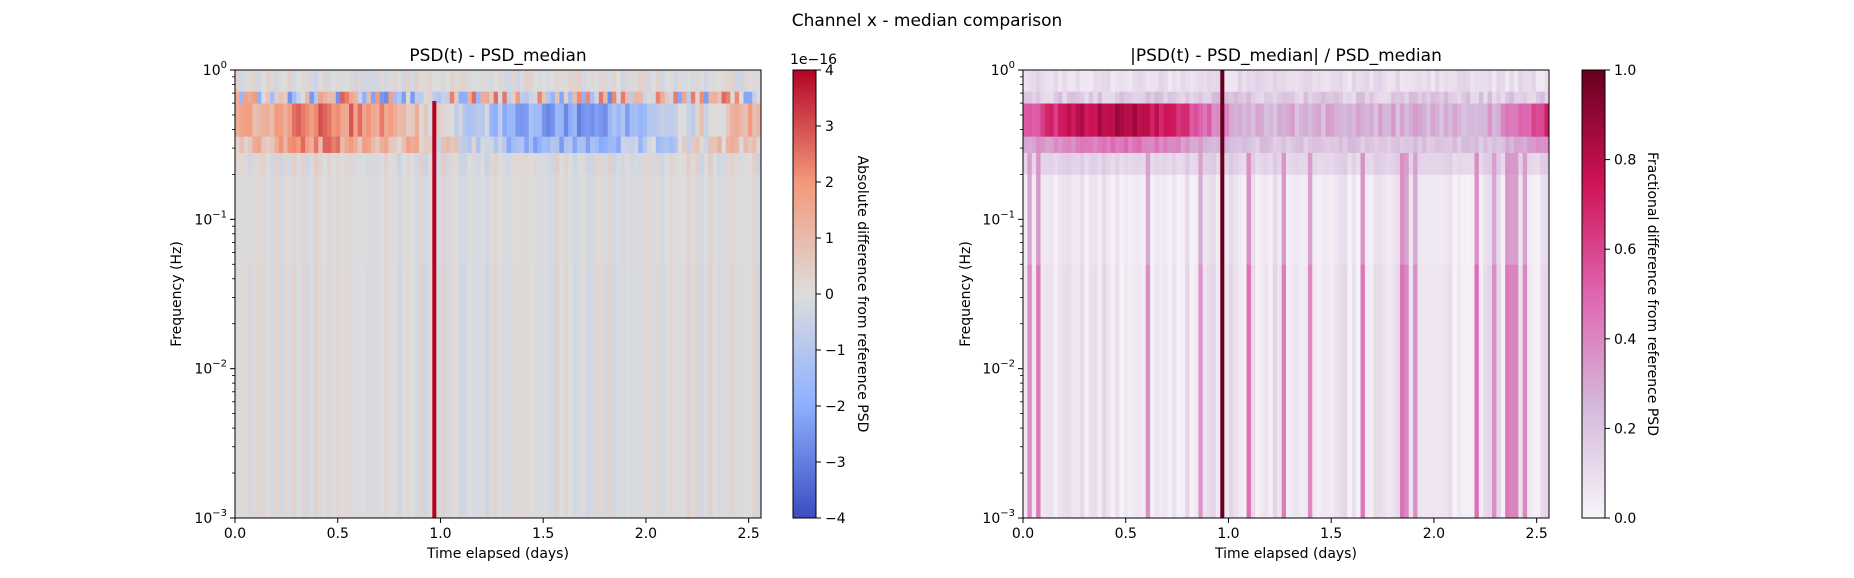  I want to click on colorbar-2-ticks: 1.00.80.60.40.20.0, so click(1620, 295).